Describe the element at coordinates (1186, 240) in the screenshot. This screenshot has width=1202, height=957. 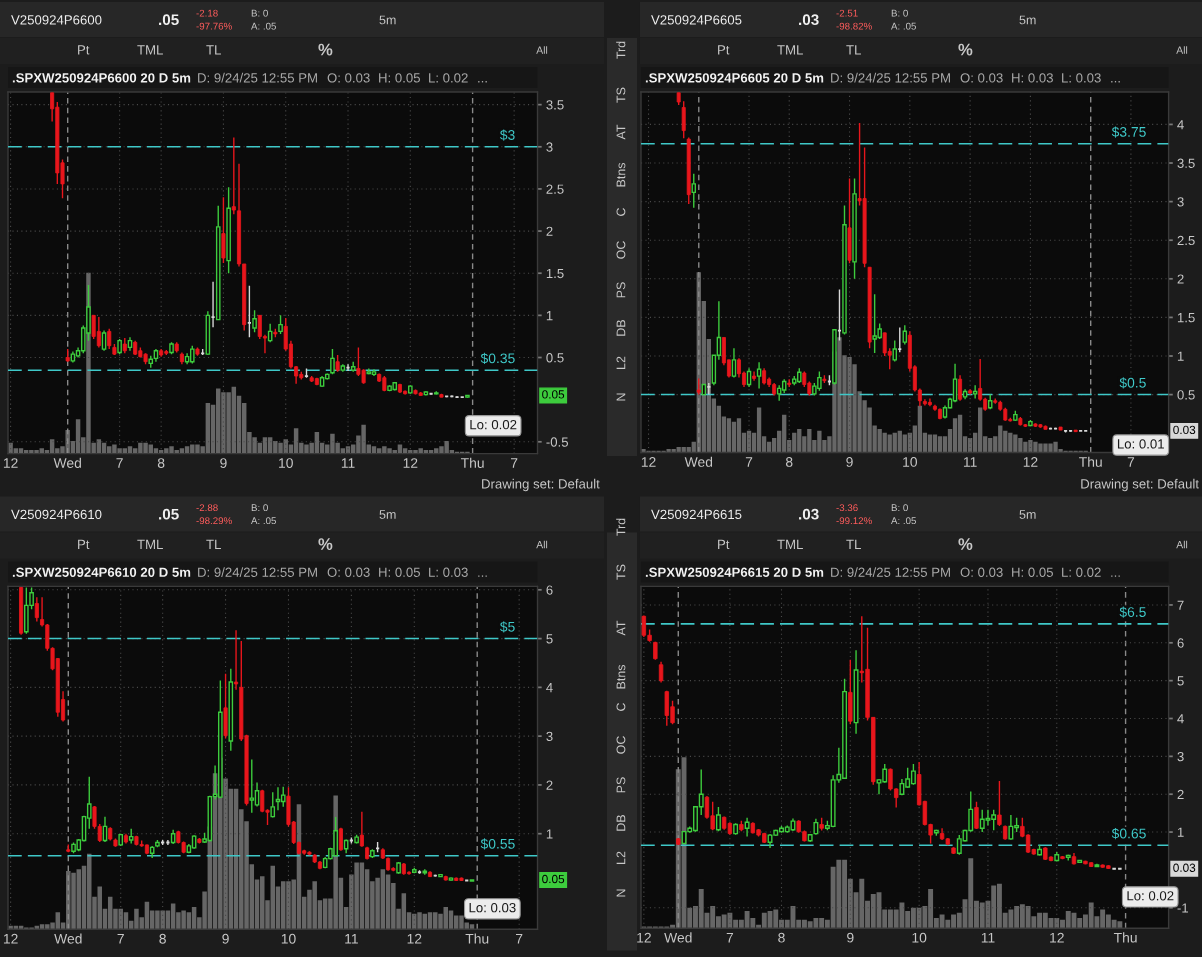
I see `y-tick-label: 2.5` at that location.